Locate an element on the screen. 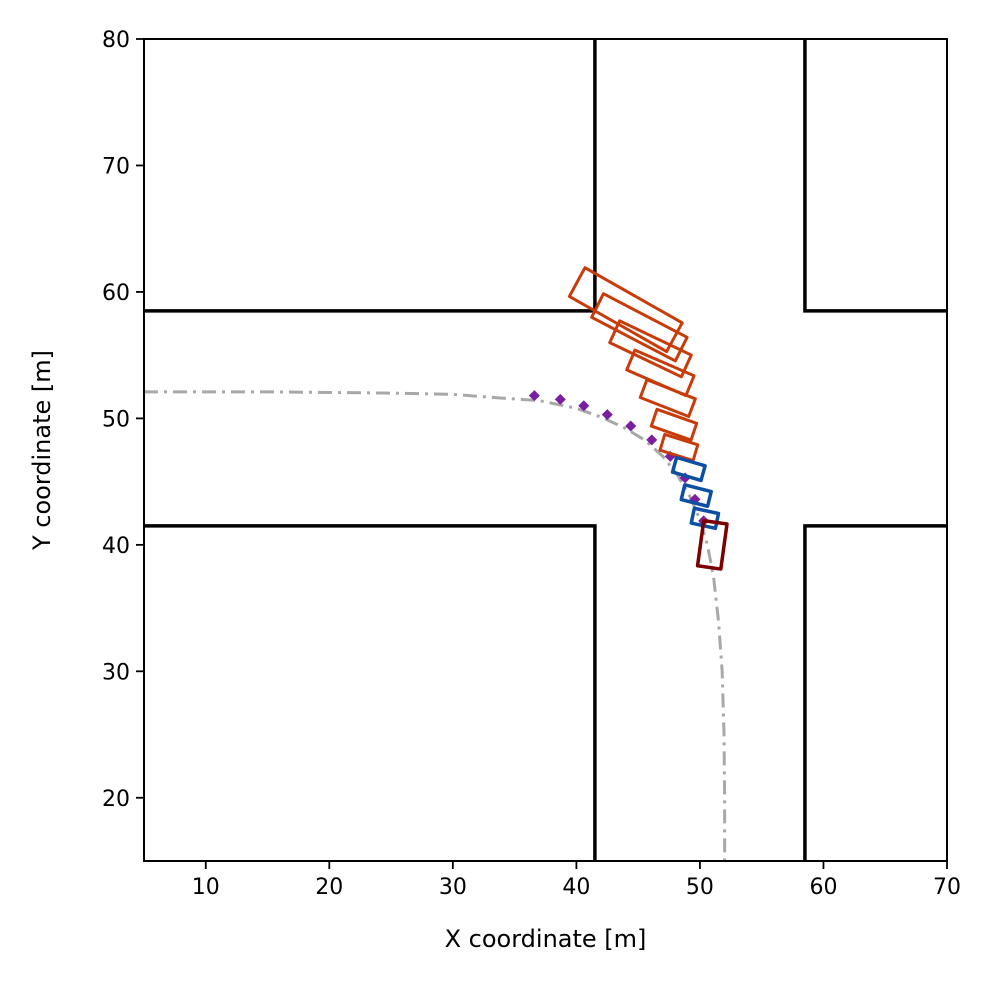  y-axis-label: Y coordinate [m] is located at coordinates (42, 450).